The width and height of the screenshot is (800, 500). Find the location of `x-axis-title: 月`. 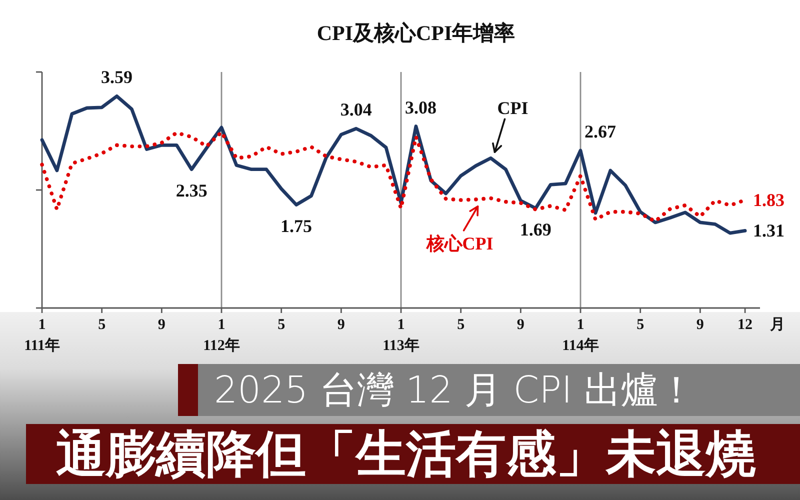

x-axis-title: 月 is located at coordinates (777, 325).